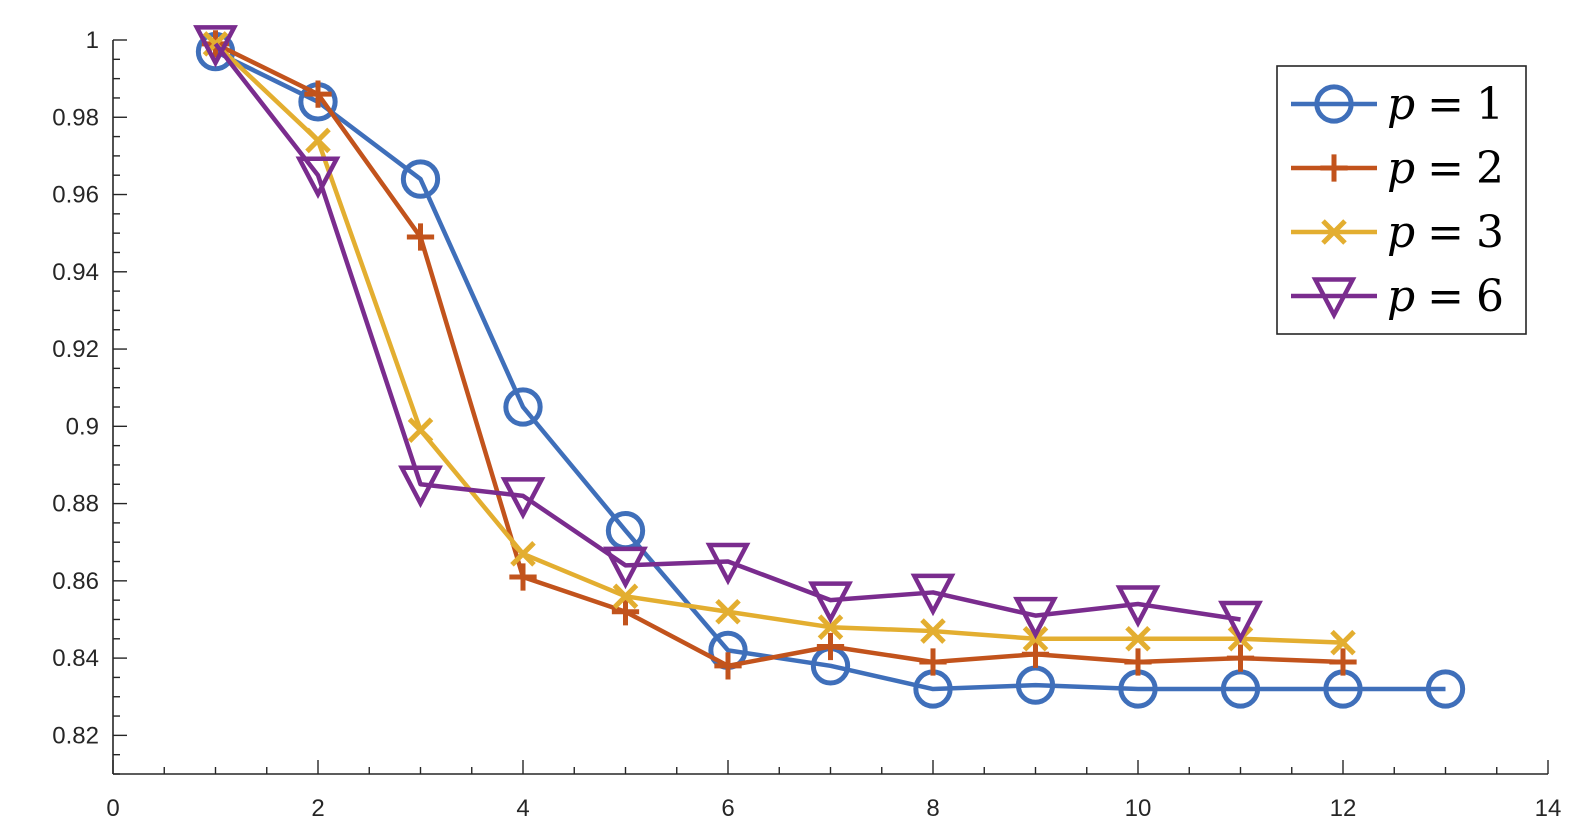 Image resolution: width=1572 pixels, height=838 pixels. I want to click on legend-label: p = 2, so click(1445, 168).